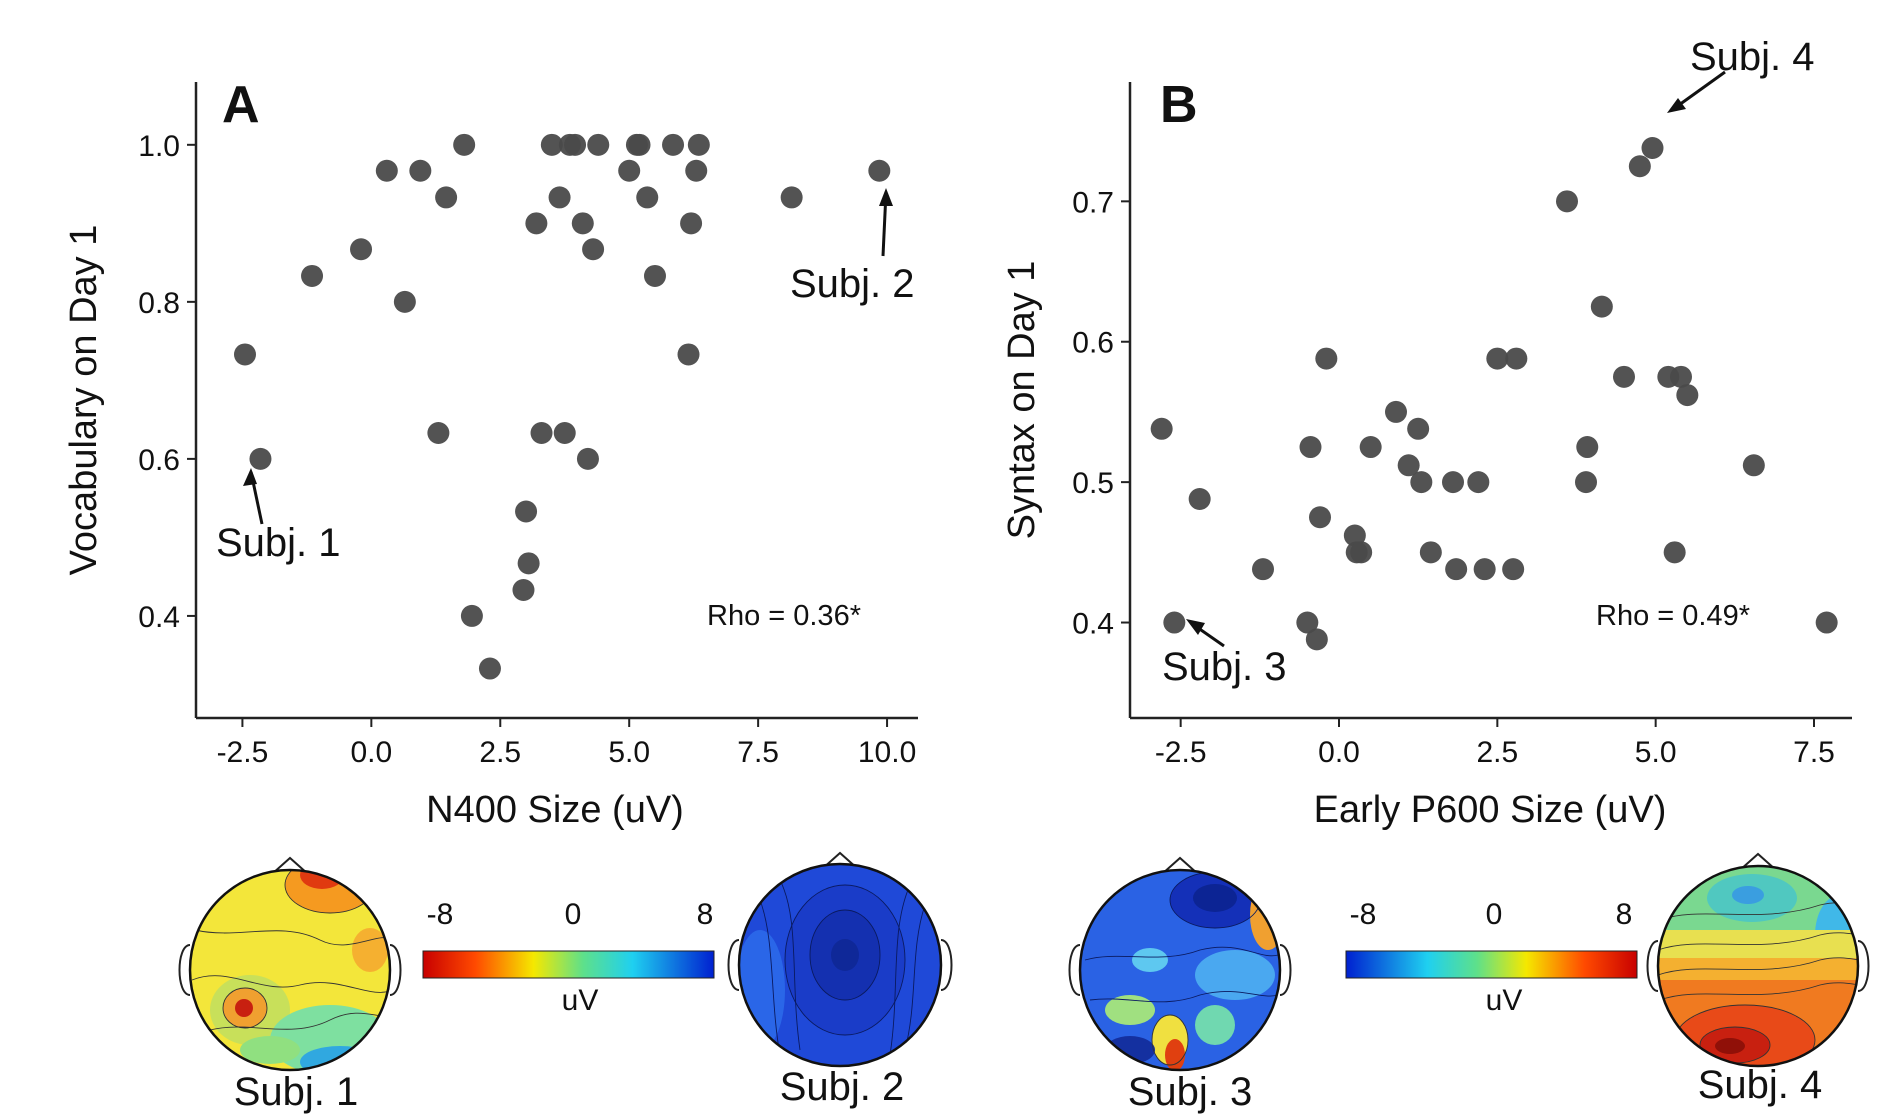 The image size is (1892, 1114). I want to click on colorbar-b-gradient, so click(1491, 964).